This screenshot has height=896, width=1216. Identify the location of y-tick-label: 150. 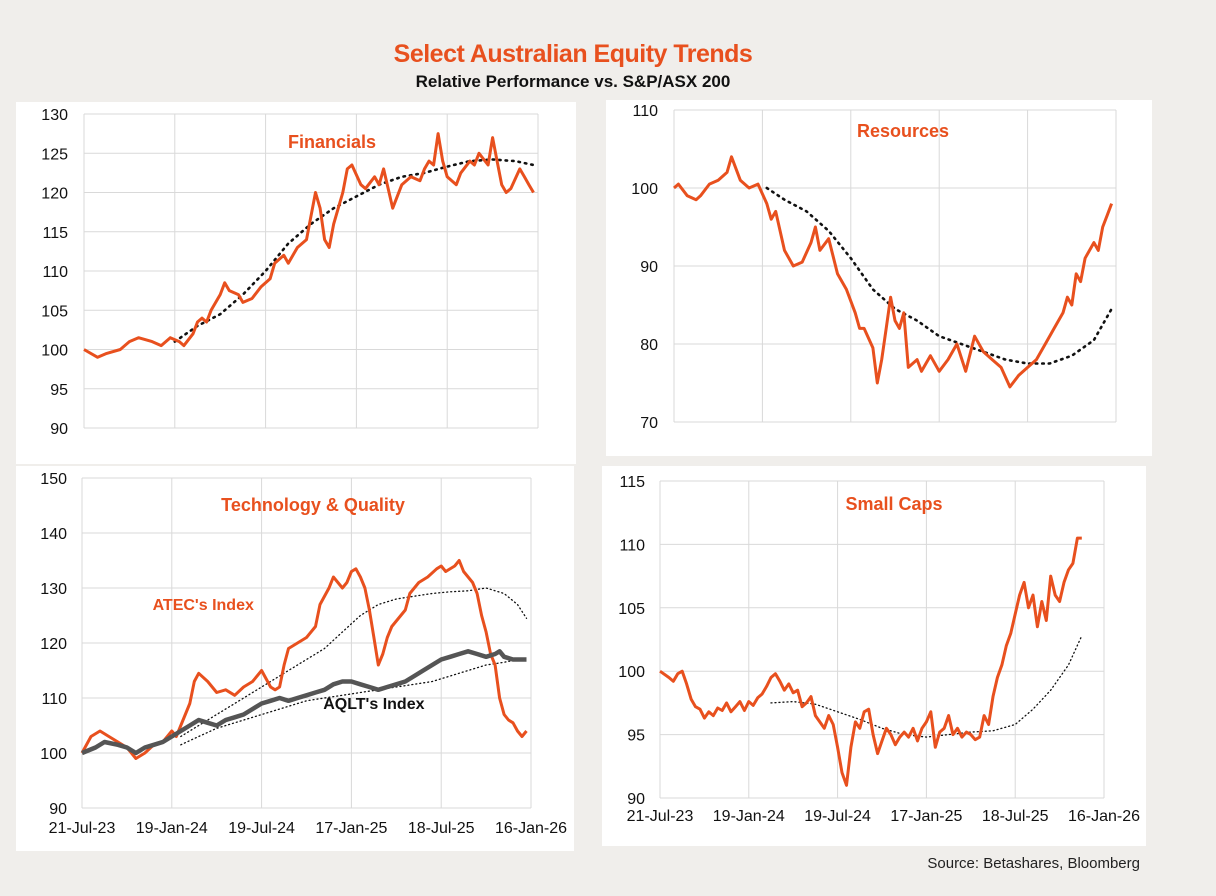
(53, 479).